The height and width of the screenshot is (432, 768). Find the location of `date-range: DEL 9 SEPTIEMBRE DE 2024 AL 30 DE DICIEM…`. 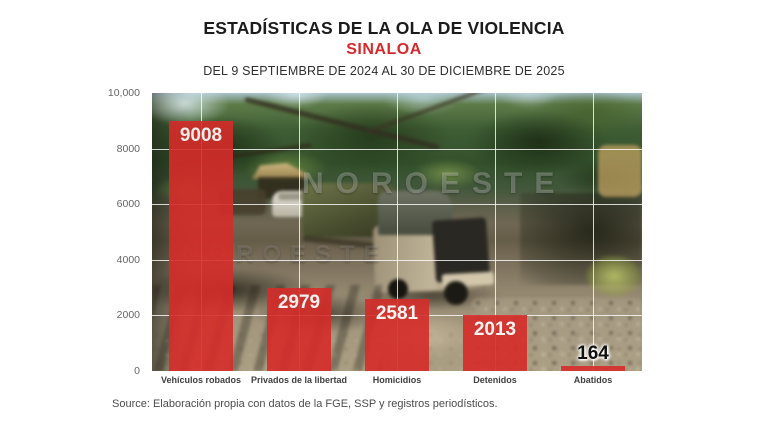

date-range: DEL 9 SEPTIEMBRE DE 2024 AL 30 DE DICIEM… is located at coordinates (384, 71).